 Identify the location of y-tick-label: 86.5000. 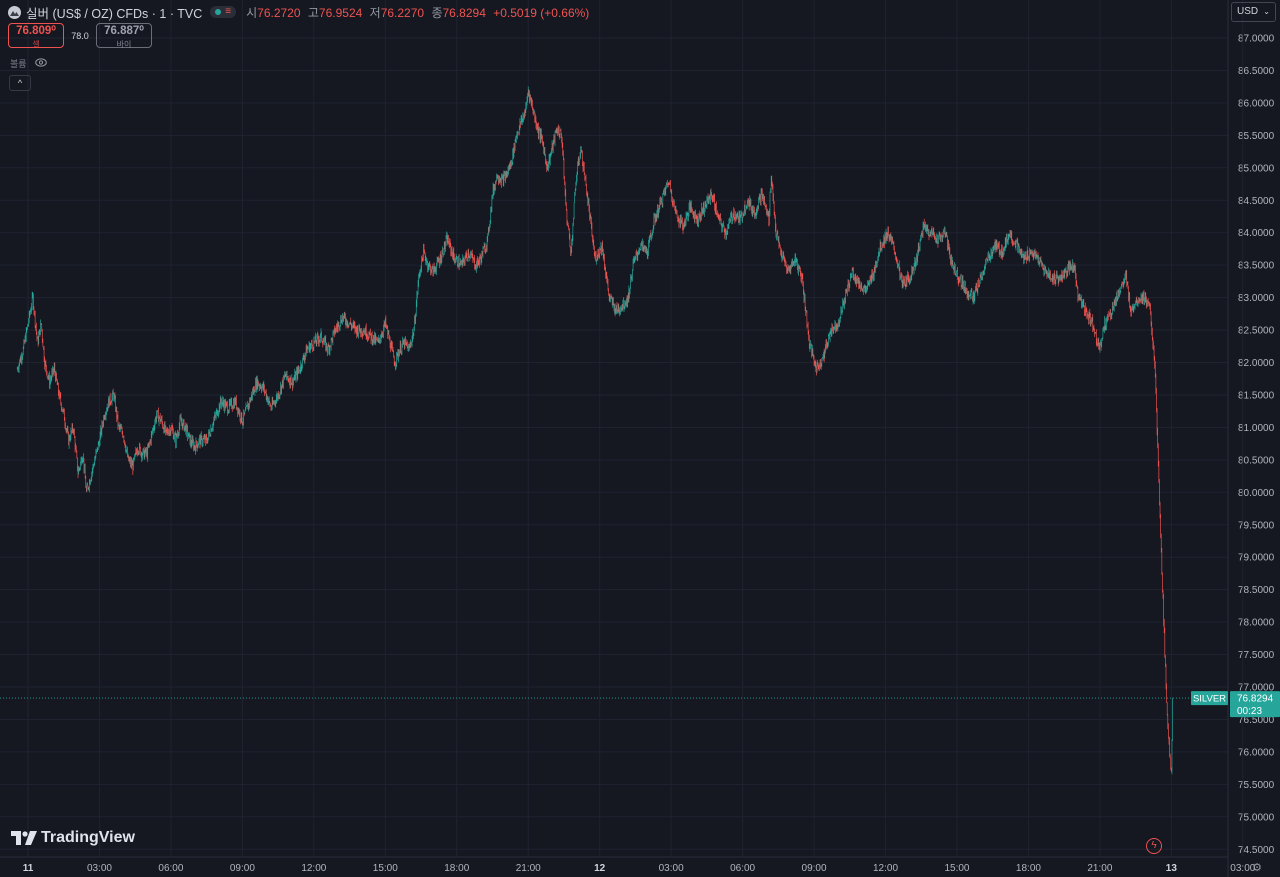
(1256, 71).